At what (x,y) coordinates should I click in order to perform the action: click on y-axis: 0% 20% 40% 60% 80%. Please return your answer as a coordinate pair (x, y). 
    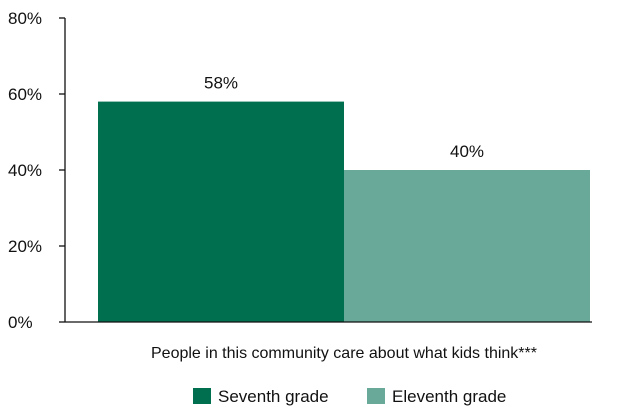
    Looking at the image, I should click on (37, 170).